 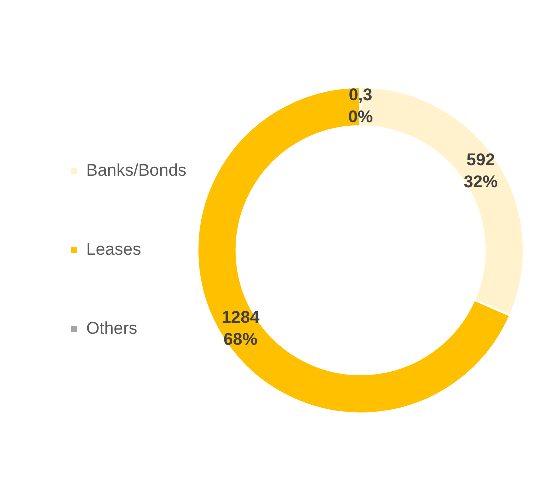 I want to click on data-label: 592 32%, so click(x=481, y=171).